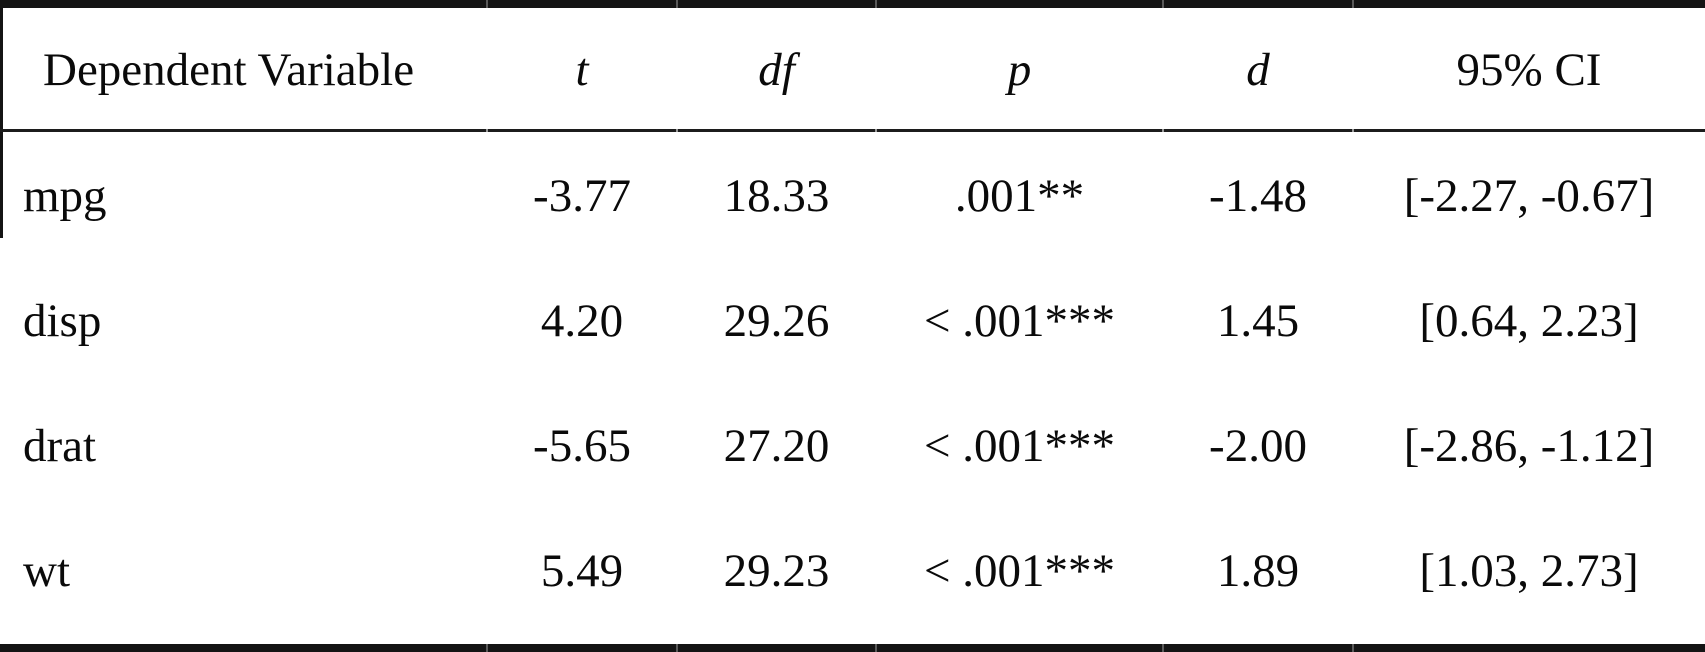  I want to click on col-header-d: d, so click(1258, 70).